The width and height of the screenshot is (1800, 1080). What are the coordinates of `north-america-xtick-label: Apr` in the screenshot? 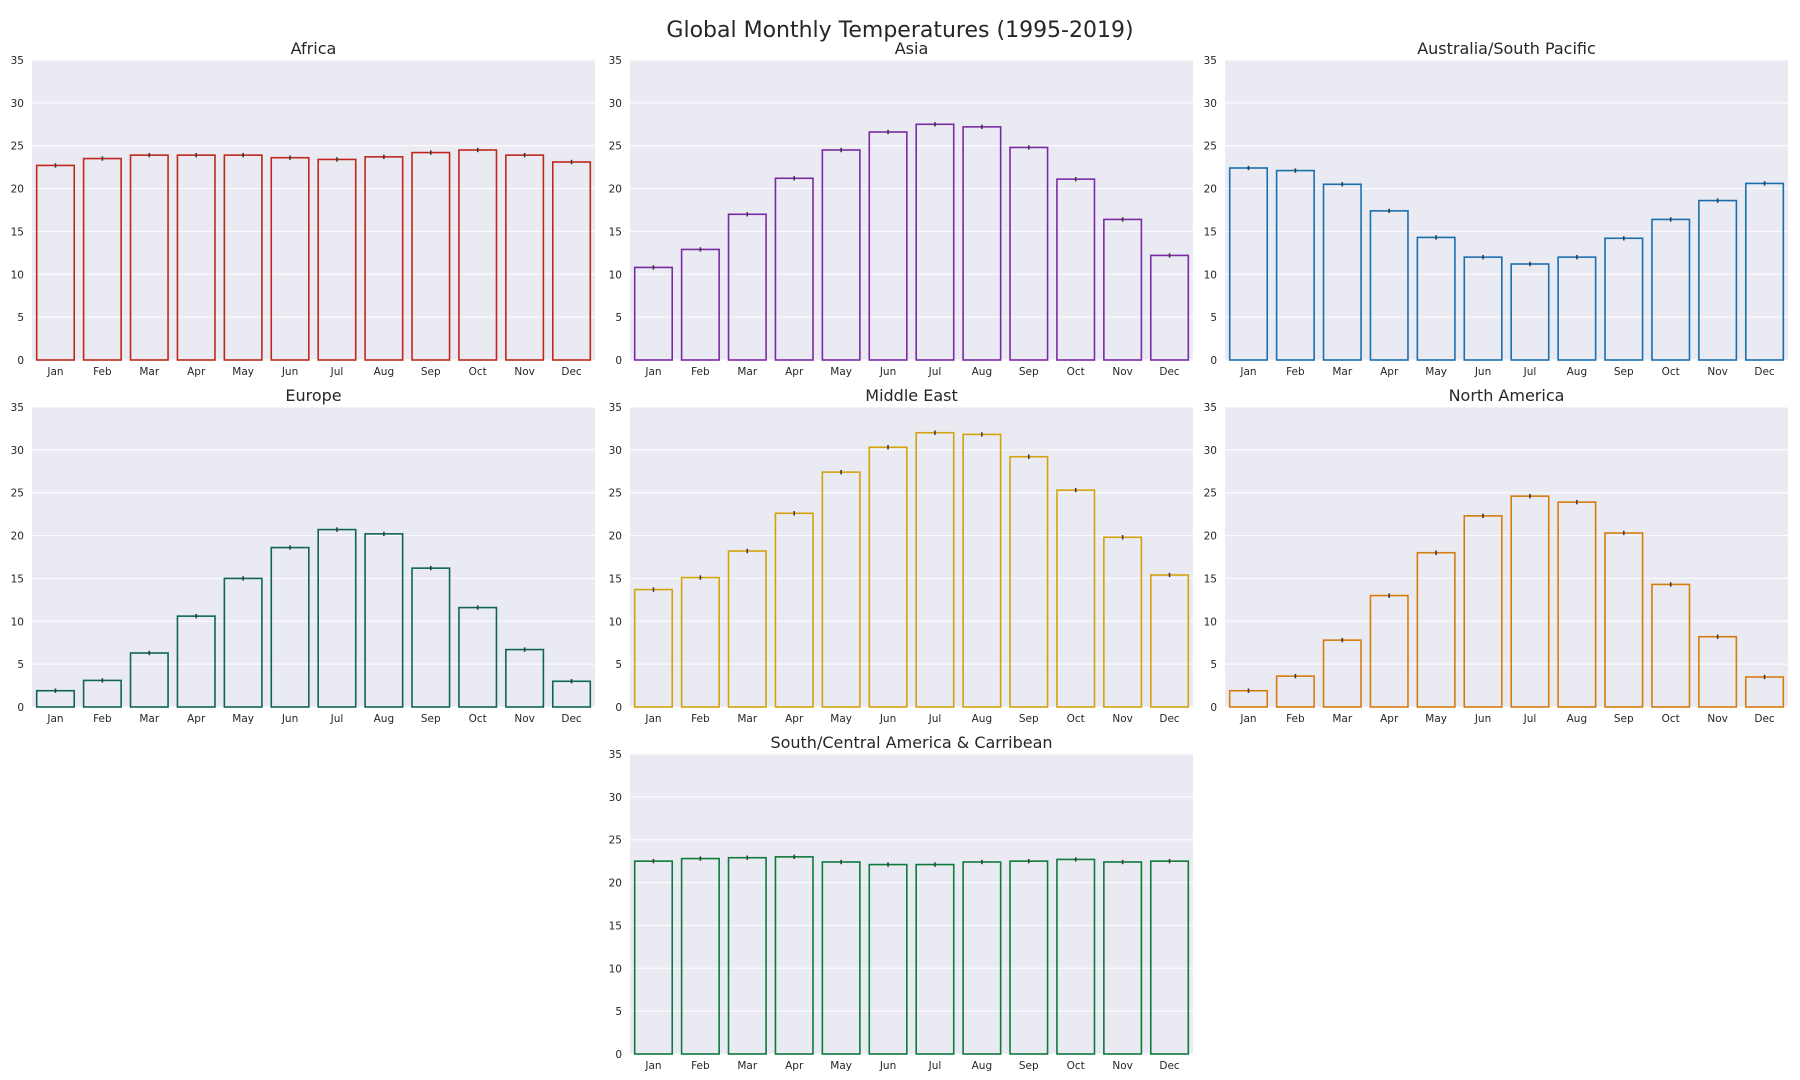 It's located at (1389, 719).